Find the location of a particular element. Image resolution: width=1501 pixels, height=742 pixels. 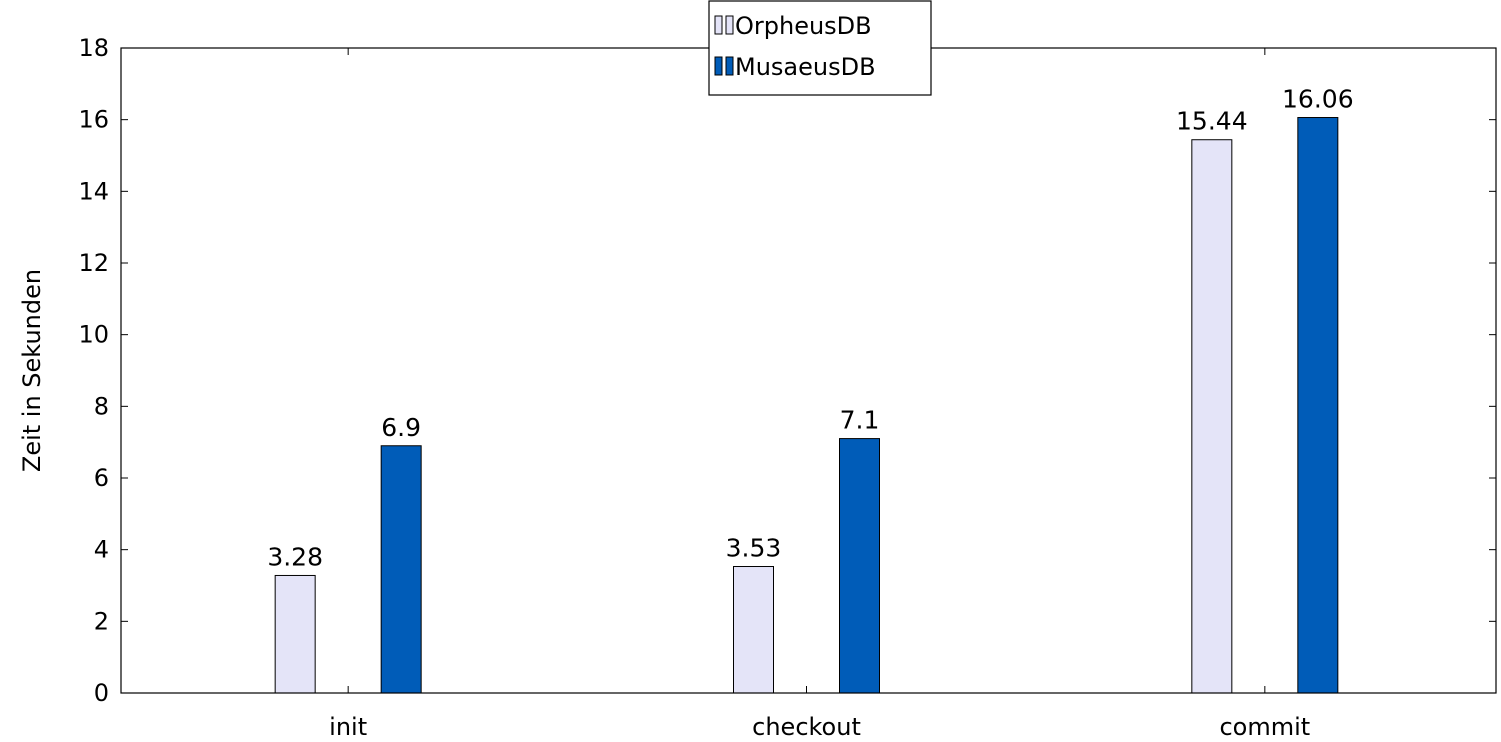

y-axis-label: Zeit in Sekunden is located at coordinates (32, 370).